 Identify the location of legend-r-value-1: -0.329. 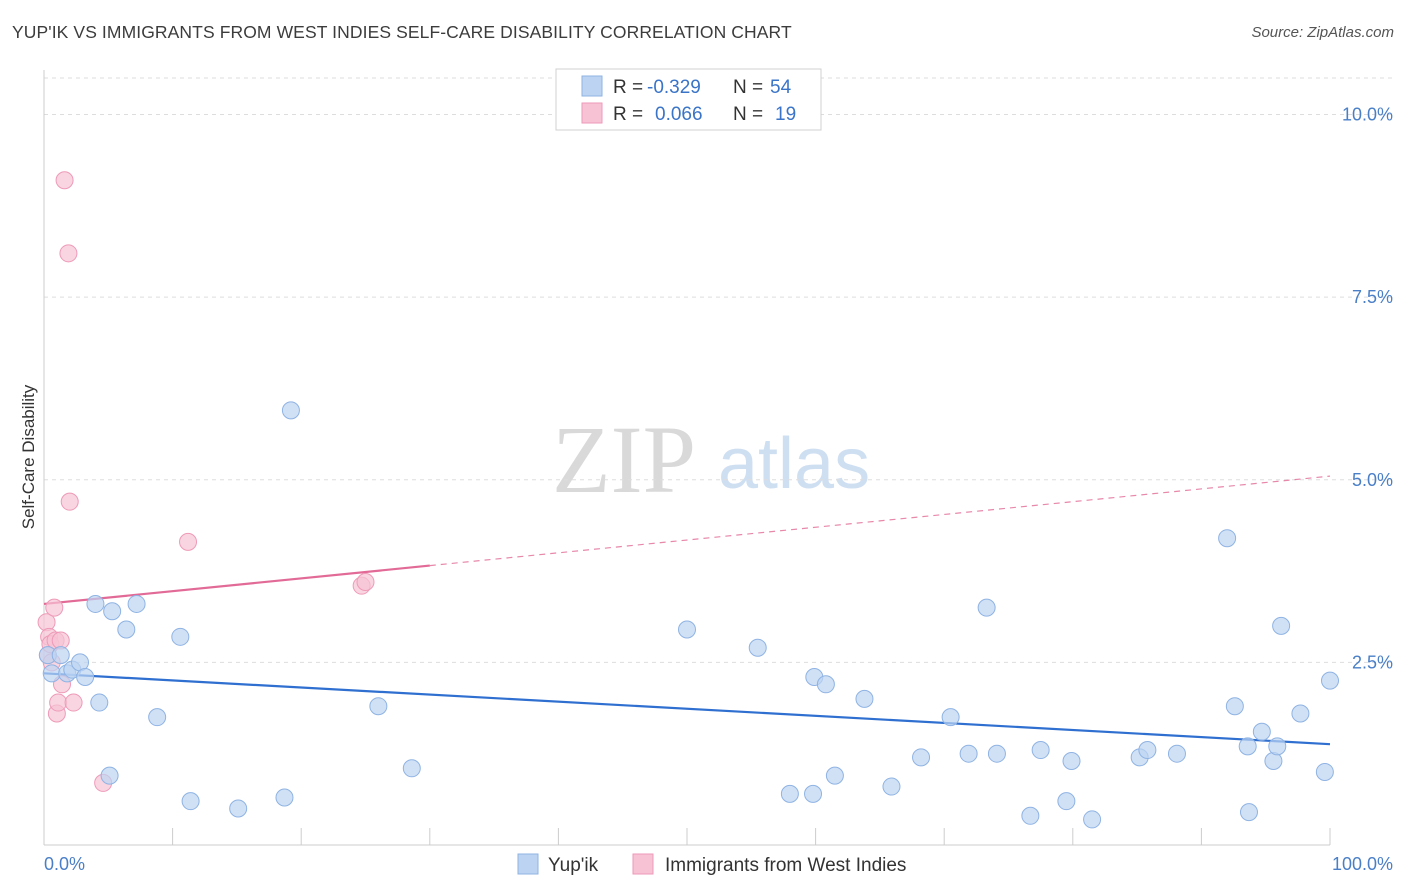
(674, 87).